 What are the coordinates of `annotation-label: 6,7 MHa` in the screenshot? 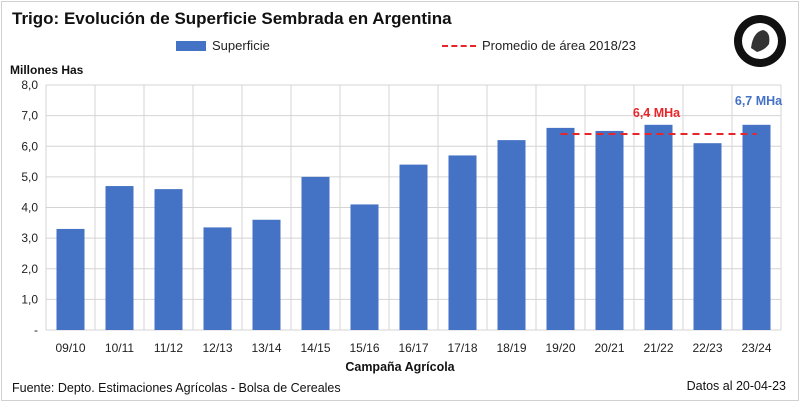 It's located at (759, 101).